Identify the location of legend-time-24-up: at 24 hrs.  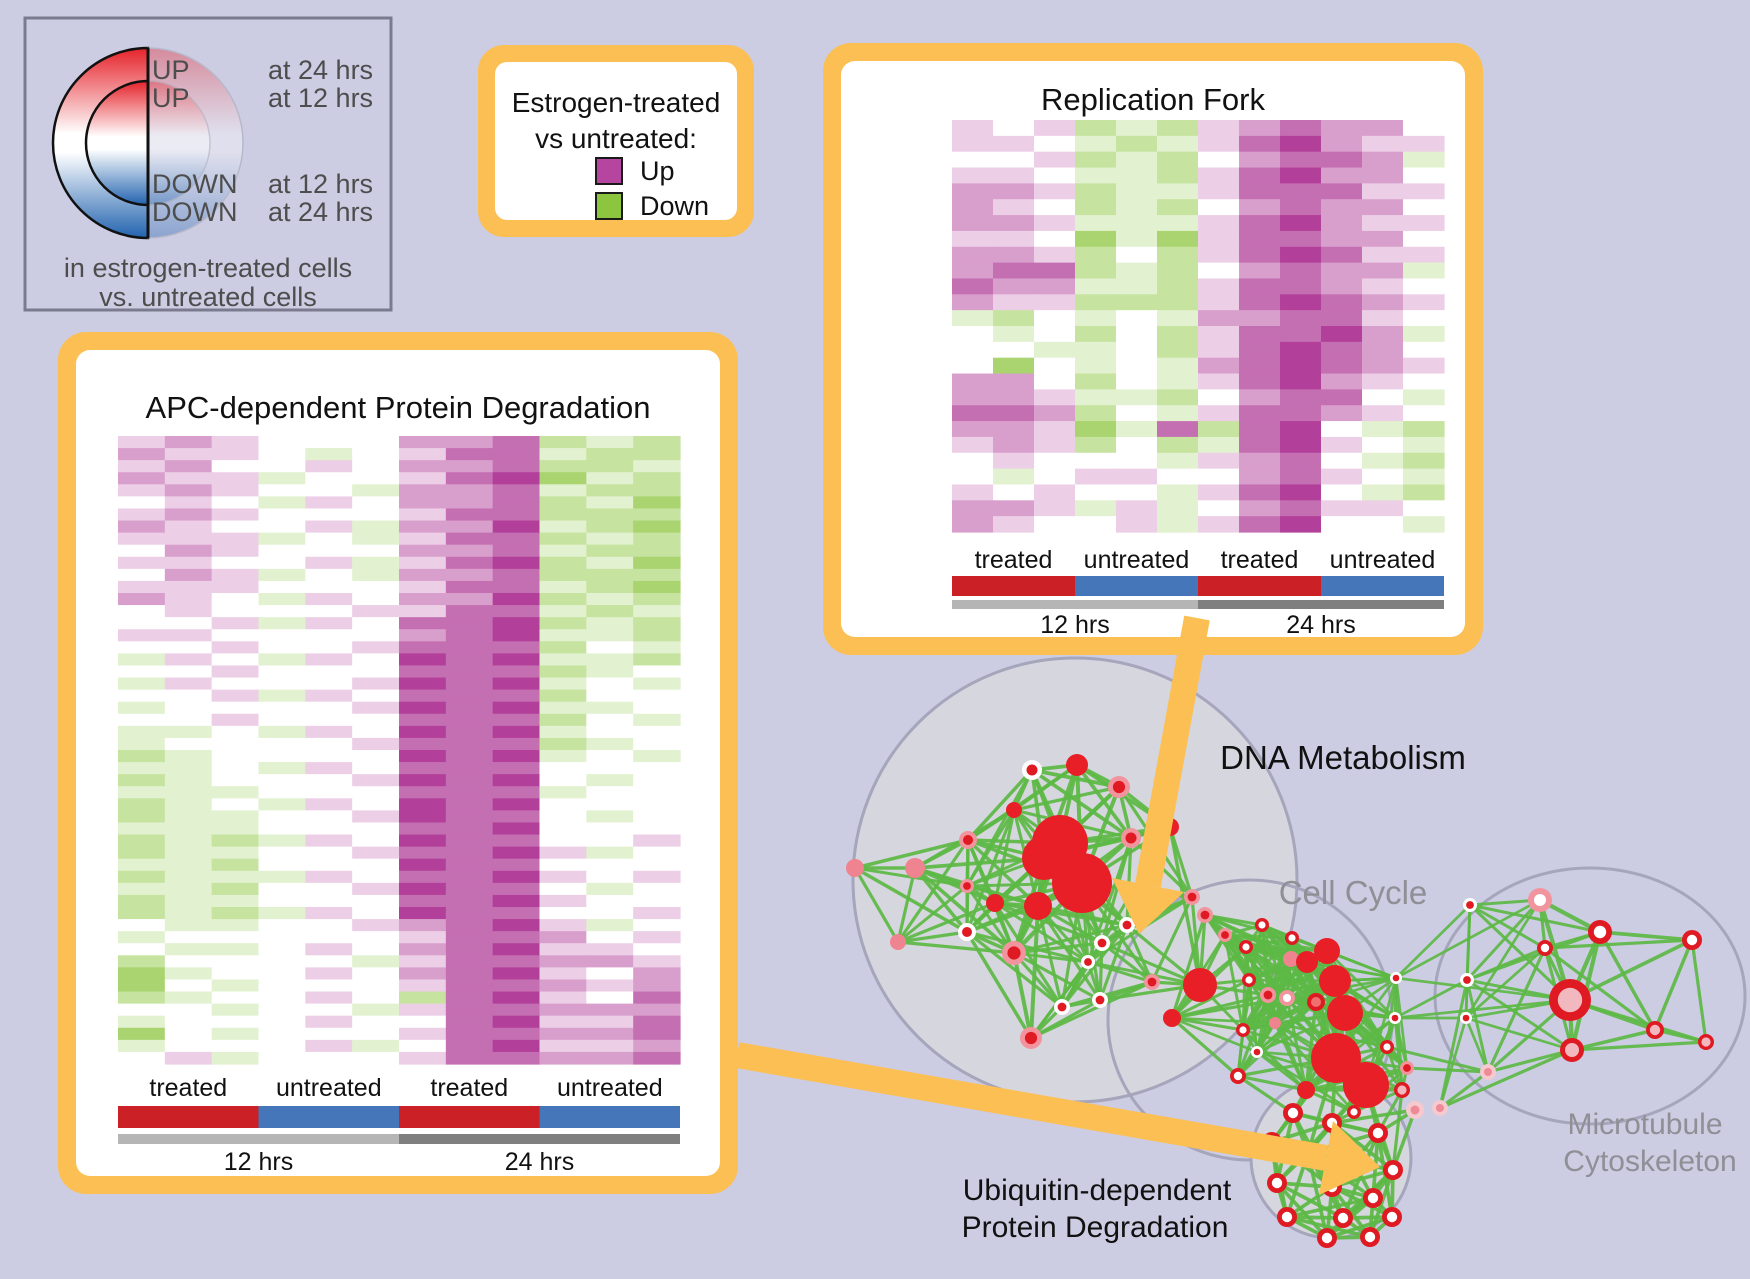
(320, 70).